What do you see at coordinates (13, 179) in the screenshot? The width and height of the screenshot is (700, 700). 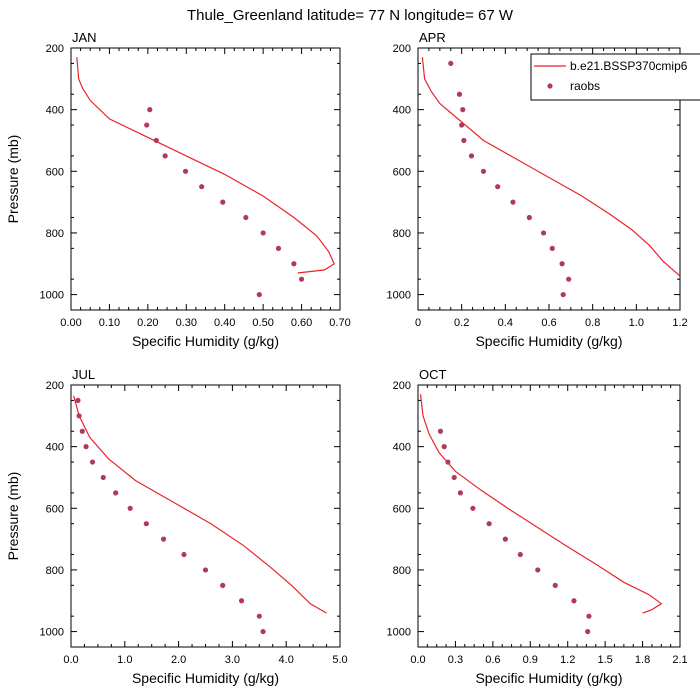 I see `y-axis-label: Pressure (mb)` at bounding box center [13, 179].